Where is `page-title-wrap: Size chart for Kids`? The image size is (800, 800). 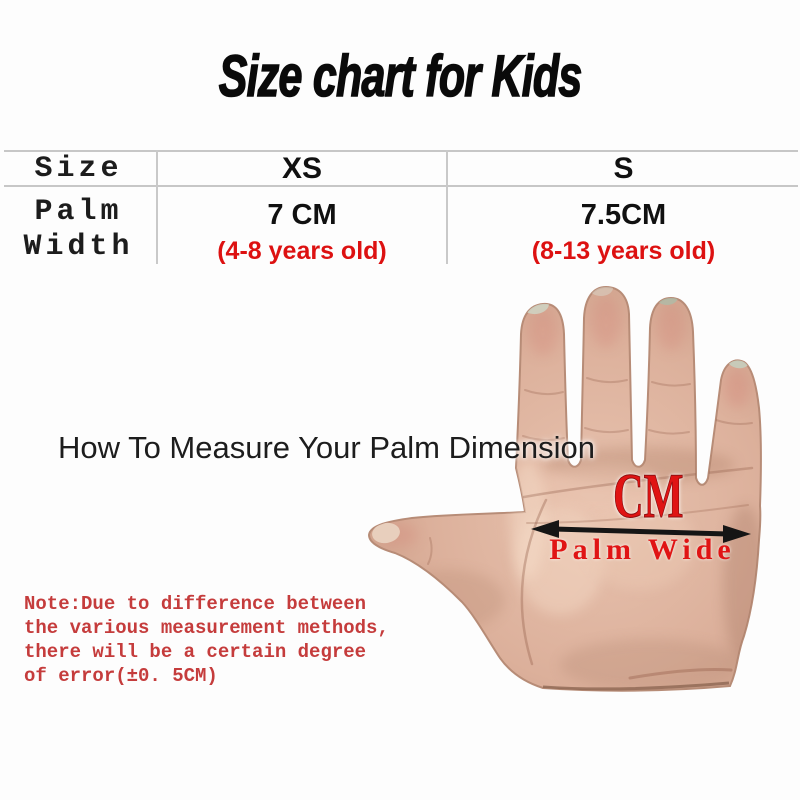
page-title-wrap: Size chart for Kids is located at coordinates (400, 76).